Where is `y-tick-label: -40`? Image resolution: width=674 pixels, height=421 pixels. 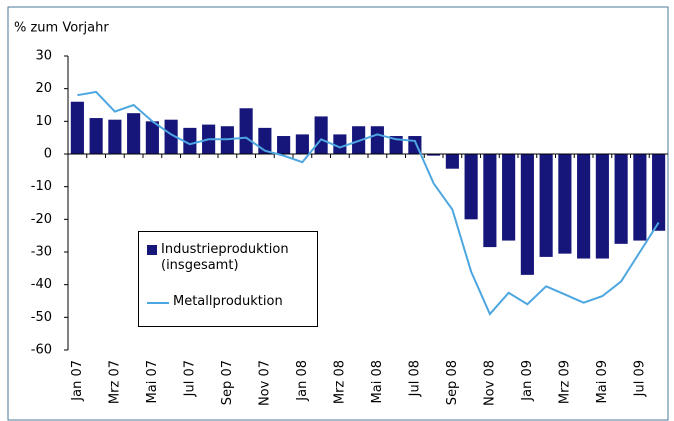
y-tick-label: -40 is located at coordinates (41, 284).